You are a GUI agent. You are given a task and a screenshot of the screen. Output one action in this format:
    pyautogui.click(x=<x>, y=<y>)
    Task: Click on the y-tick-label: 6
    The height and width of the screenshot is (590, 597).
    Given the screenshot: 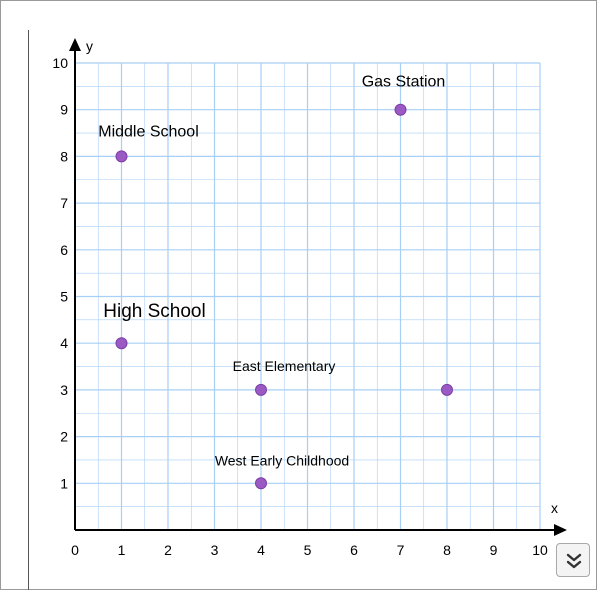 What is the action you would take?
    pyautogui.click(x=64, y=250)
    